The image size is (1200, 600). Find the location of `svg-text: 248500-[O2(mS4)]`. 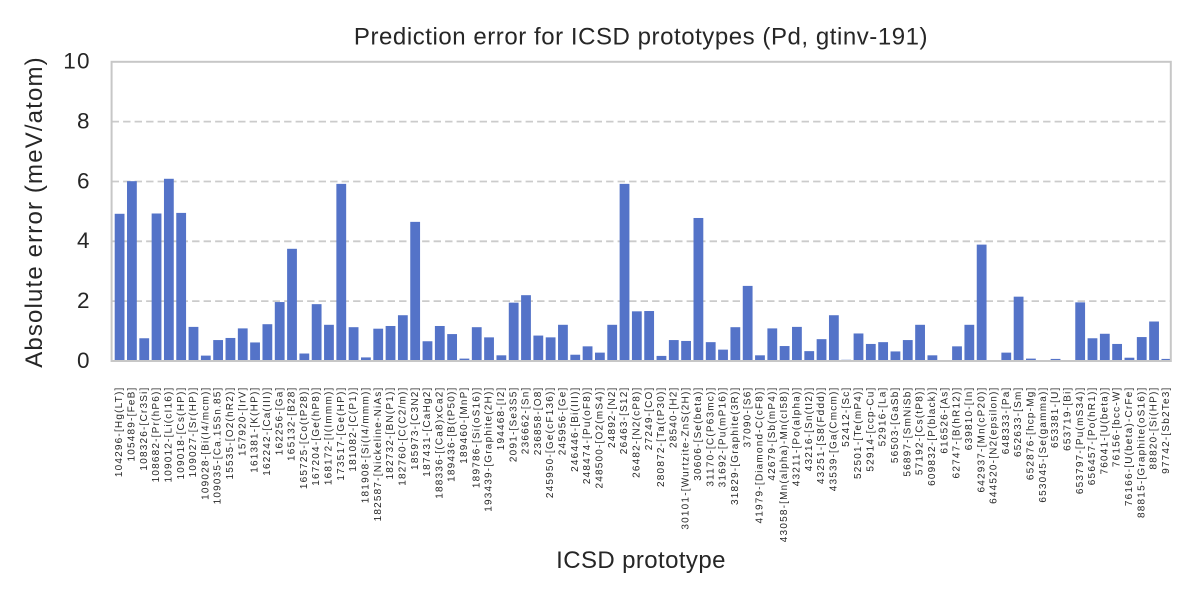

svg-text: 248500-[O2(mS4)] is located at coordinates (599, 438).